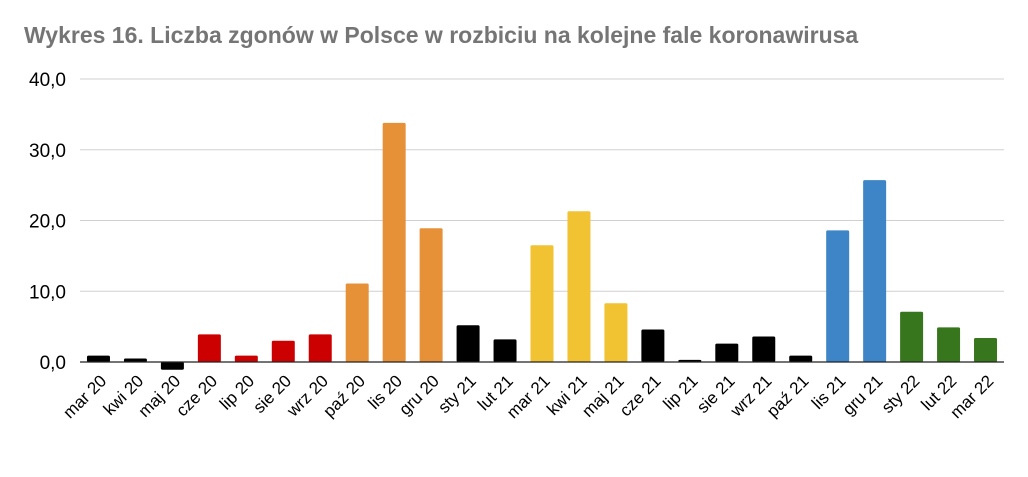 The height and width of the screenshot is (477, 1028). Describe the element at coordinates (53, 363) in the screenshot. I see `y-tick-label: 0,0` at that location.